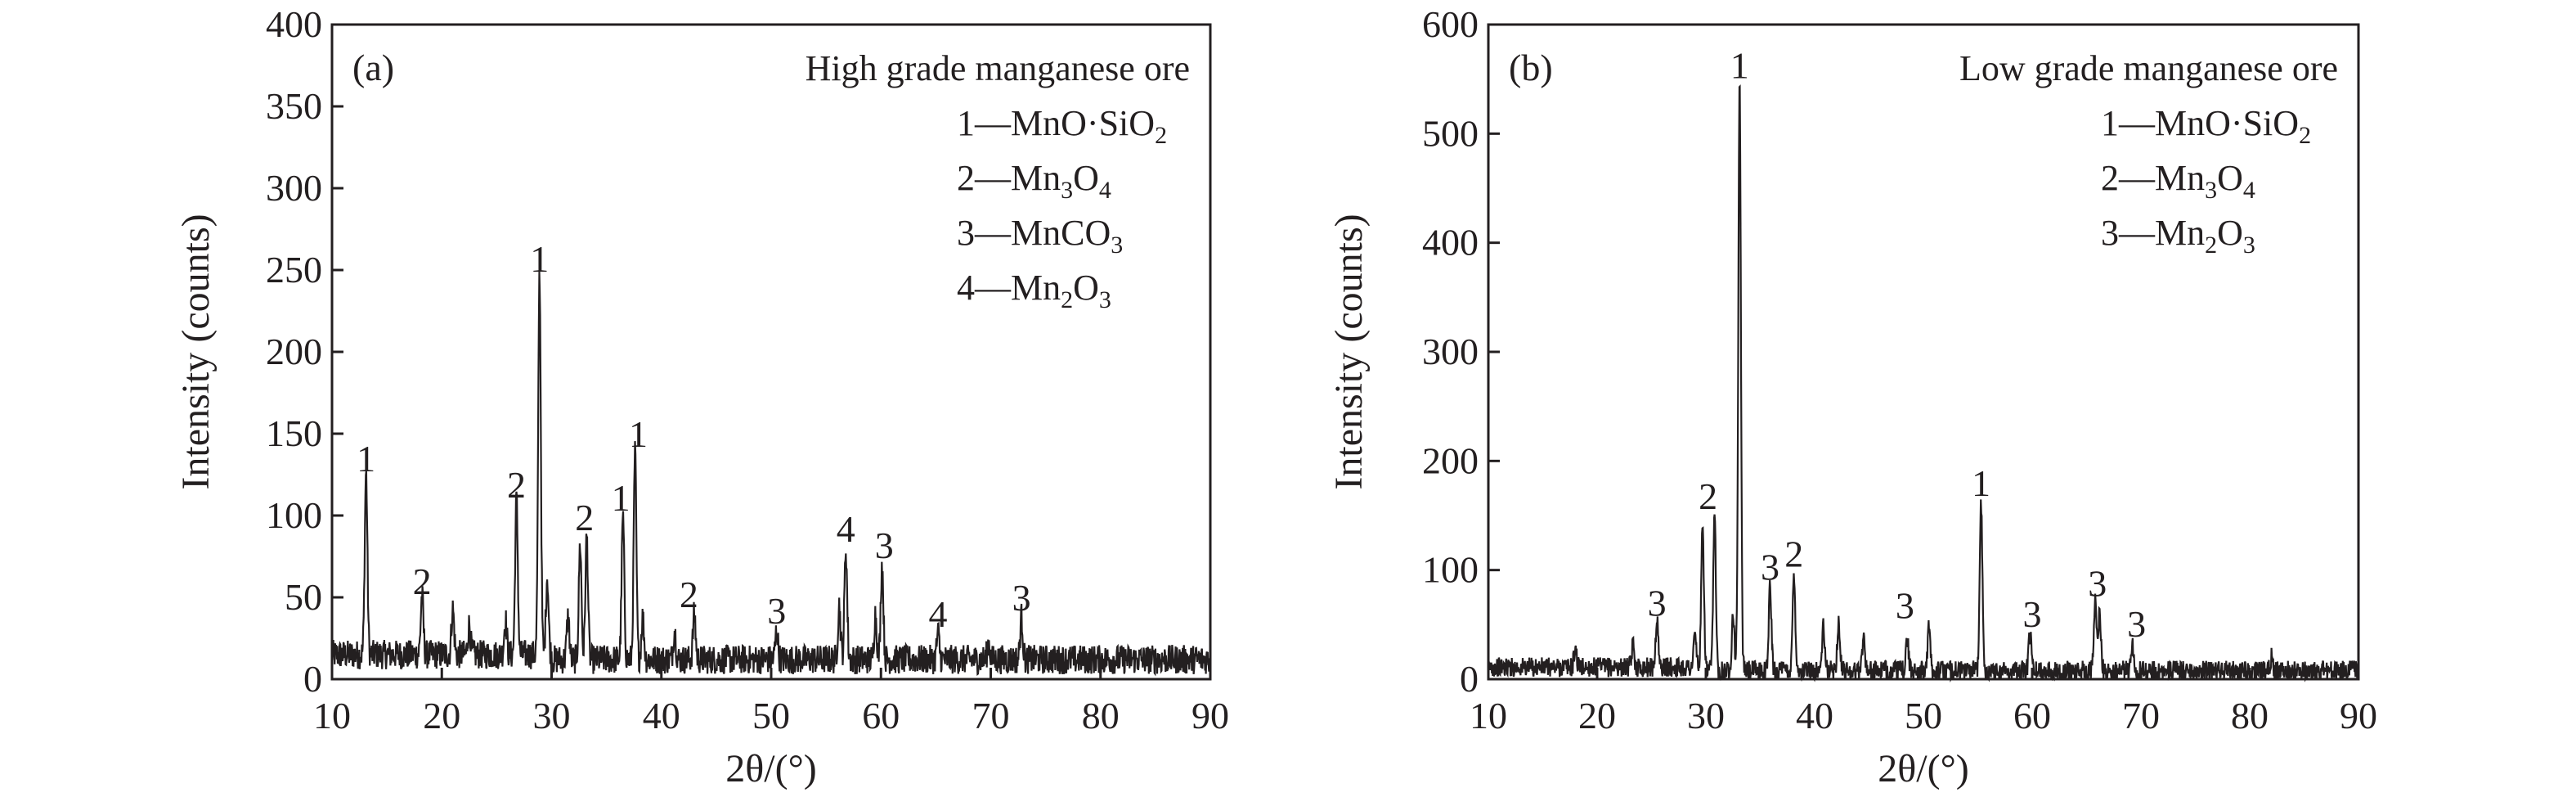  I want to click on panel-label: (b), so click(1531, 67).